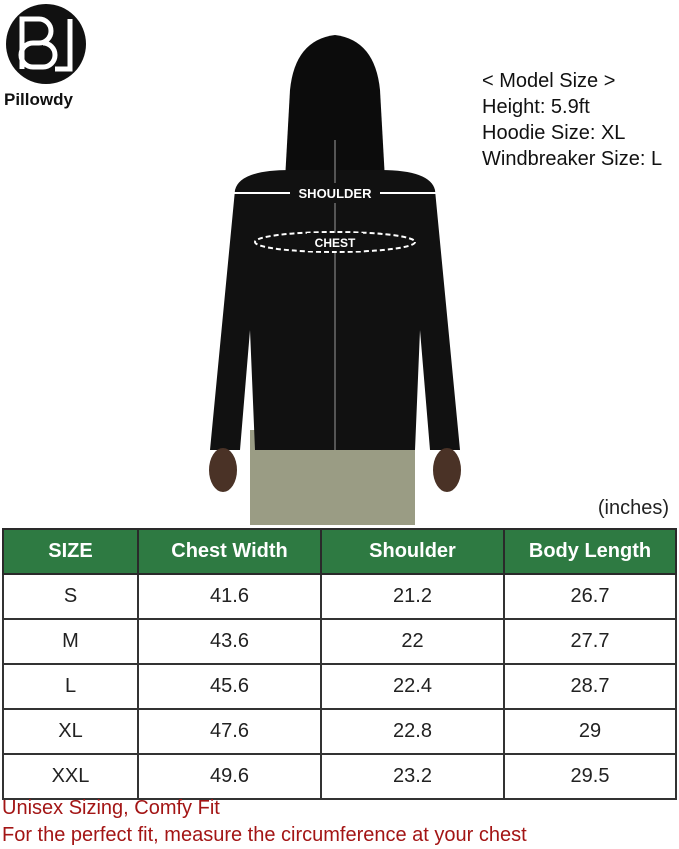  Describe the element at coordinates (229, 731) in the screenshot. I see `table-cell: 47.6` at that location.